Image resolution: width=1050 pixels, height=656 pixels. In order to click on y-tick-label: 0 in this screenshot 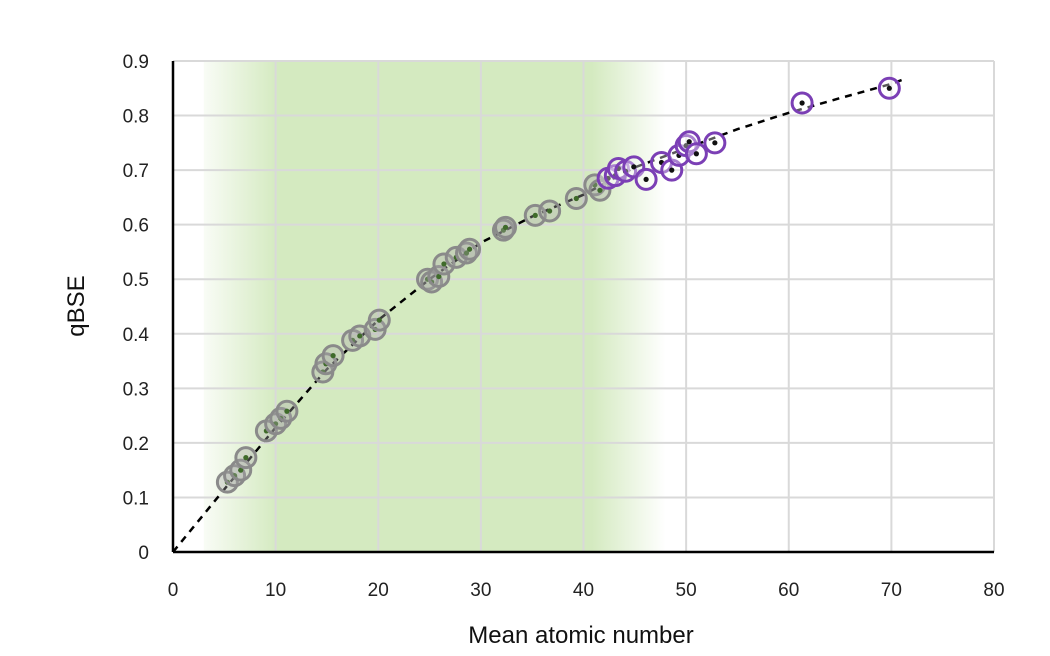, I will do `click(143, 553)`.